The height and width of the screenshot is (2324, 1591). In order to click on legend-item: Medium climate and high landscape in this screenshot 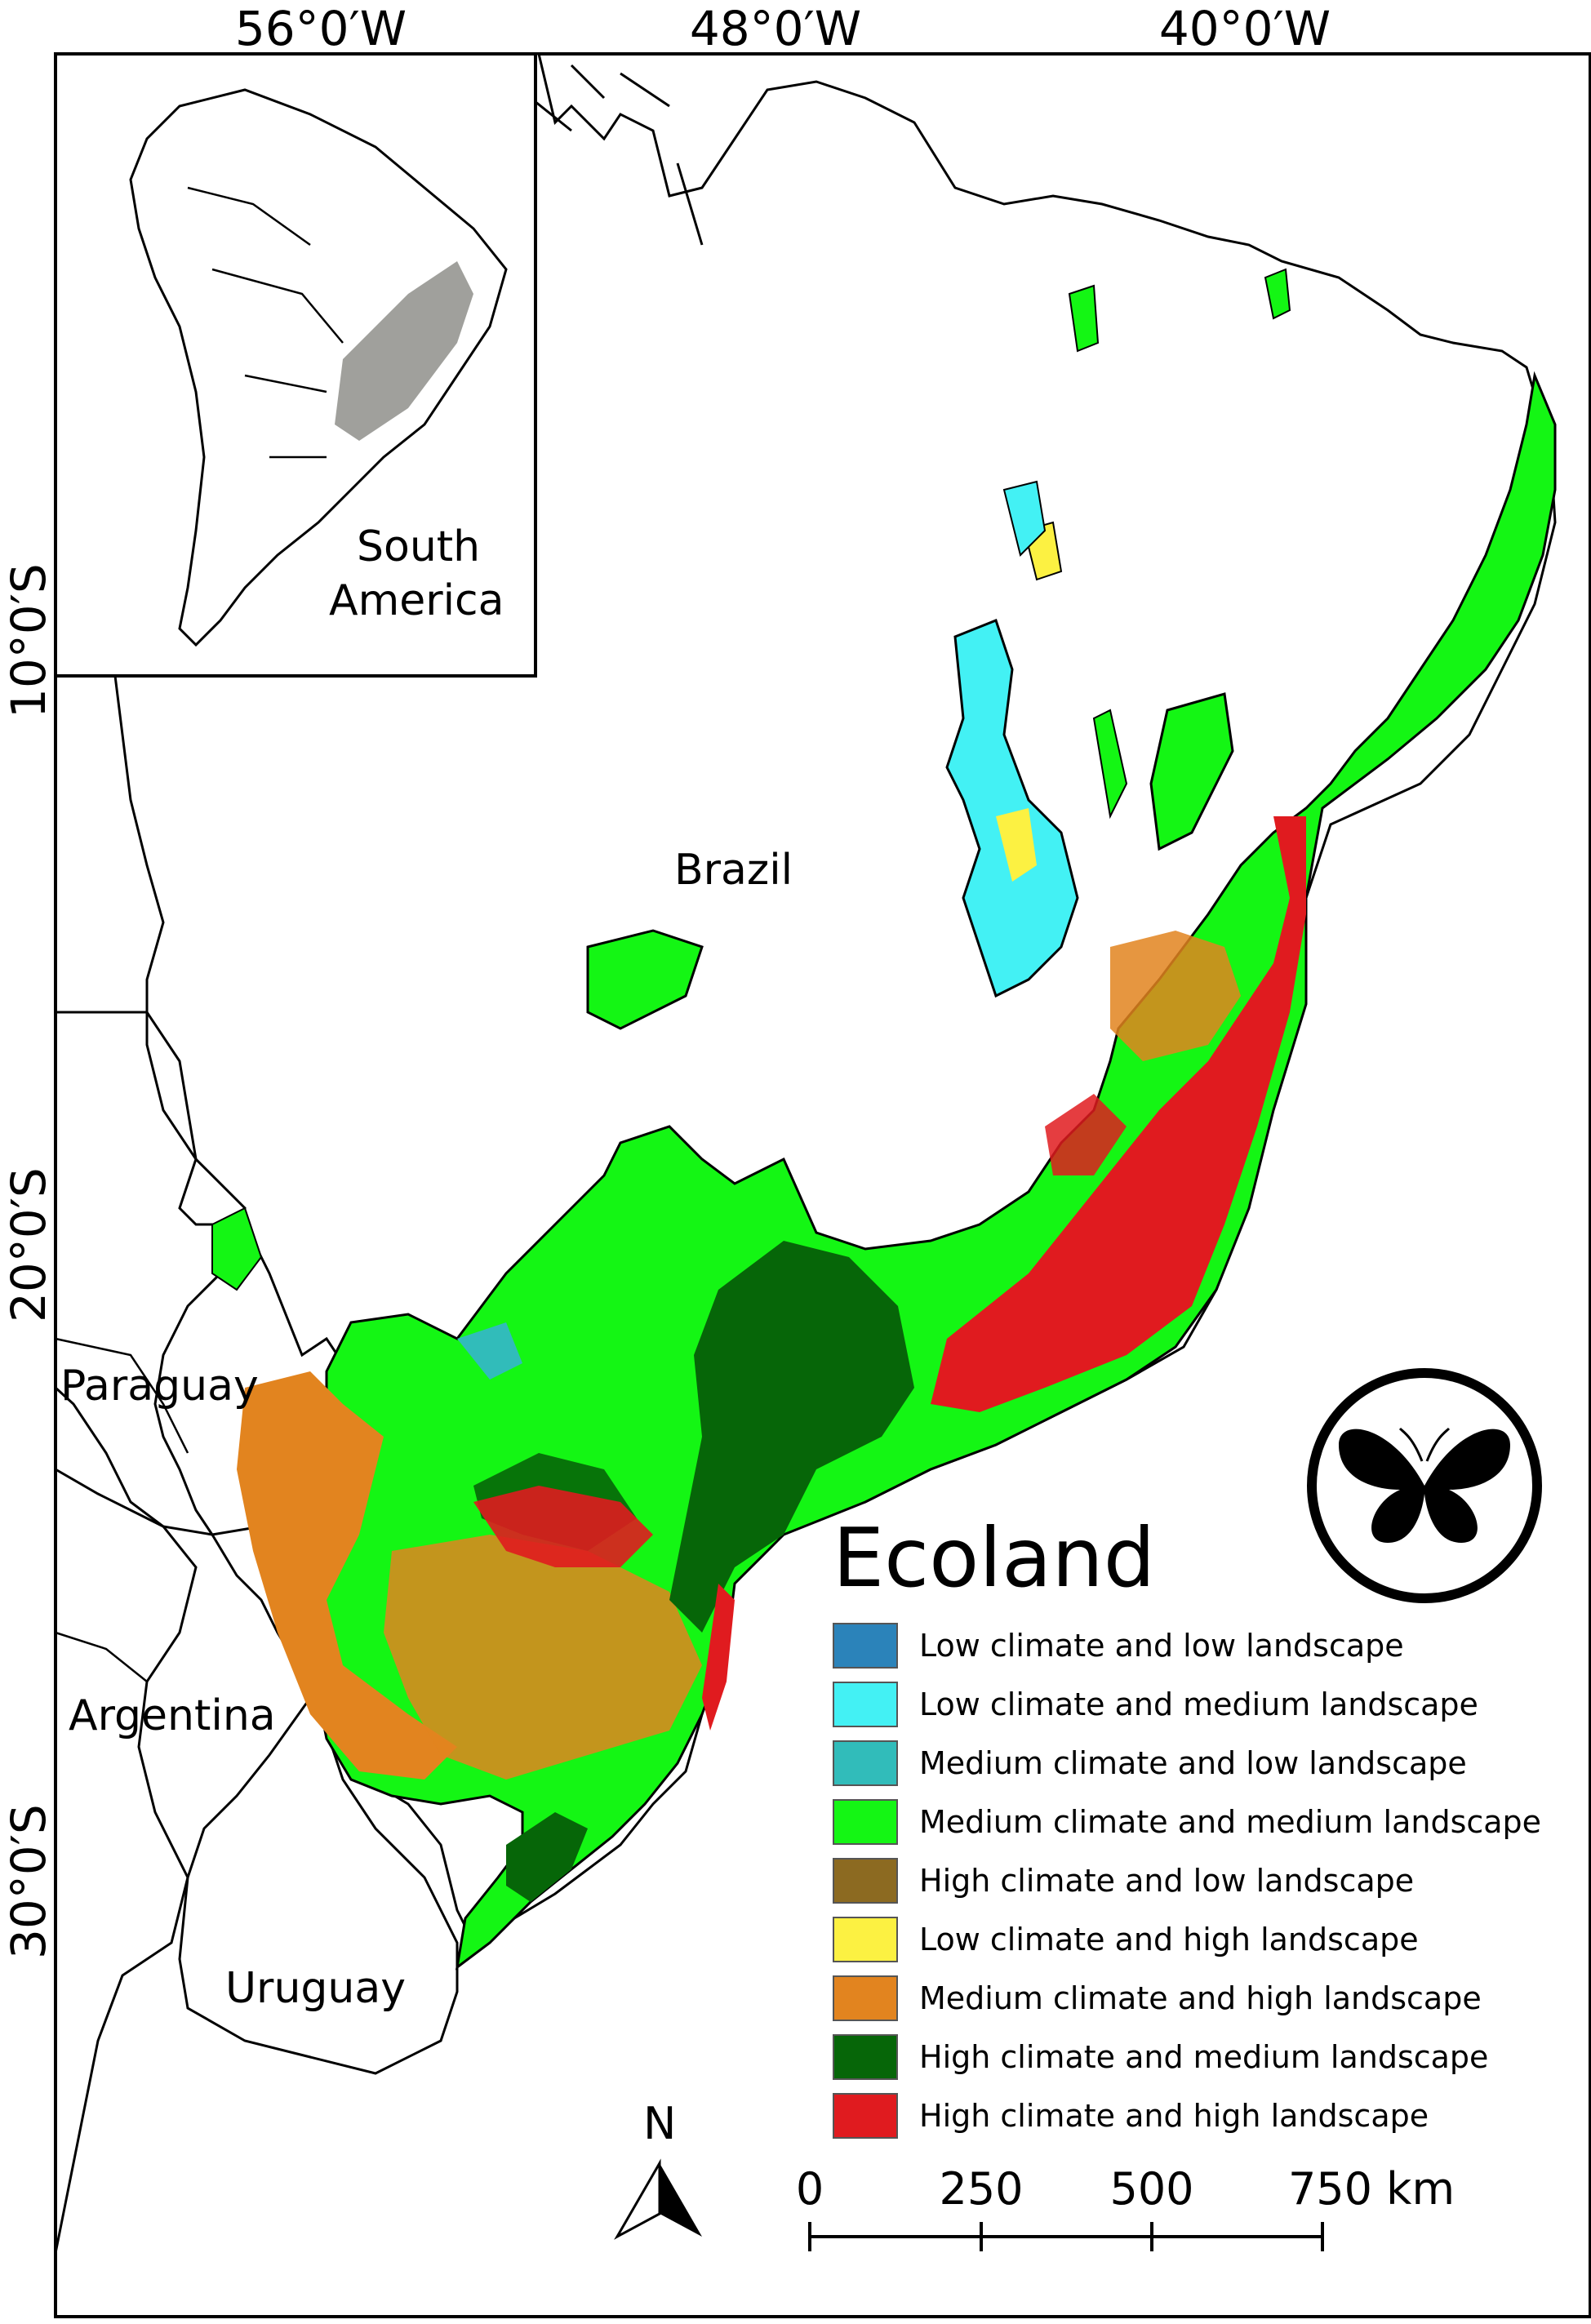, I will do `click(1187, 1999)`.